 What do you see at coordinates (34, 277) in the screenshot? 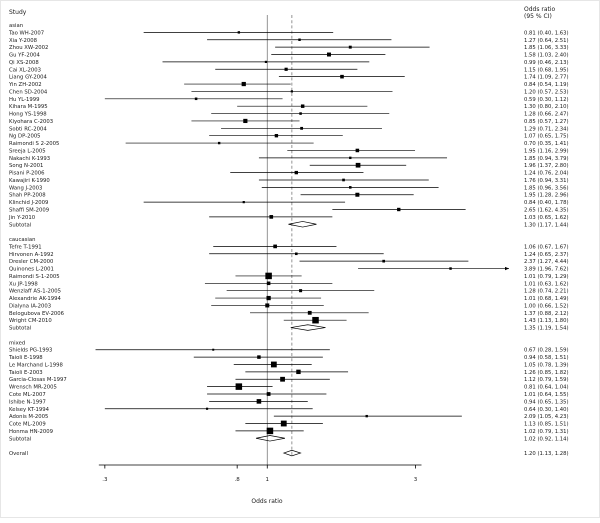
I see `study-label: Raimondi S-1-2005` at bounding box center [34, 277].